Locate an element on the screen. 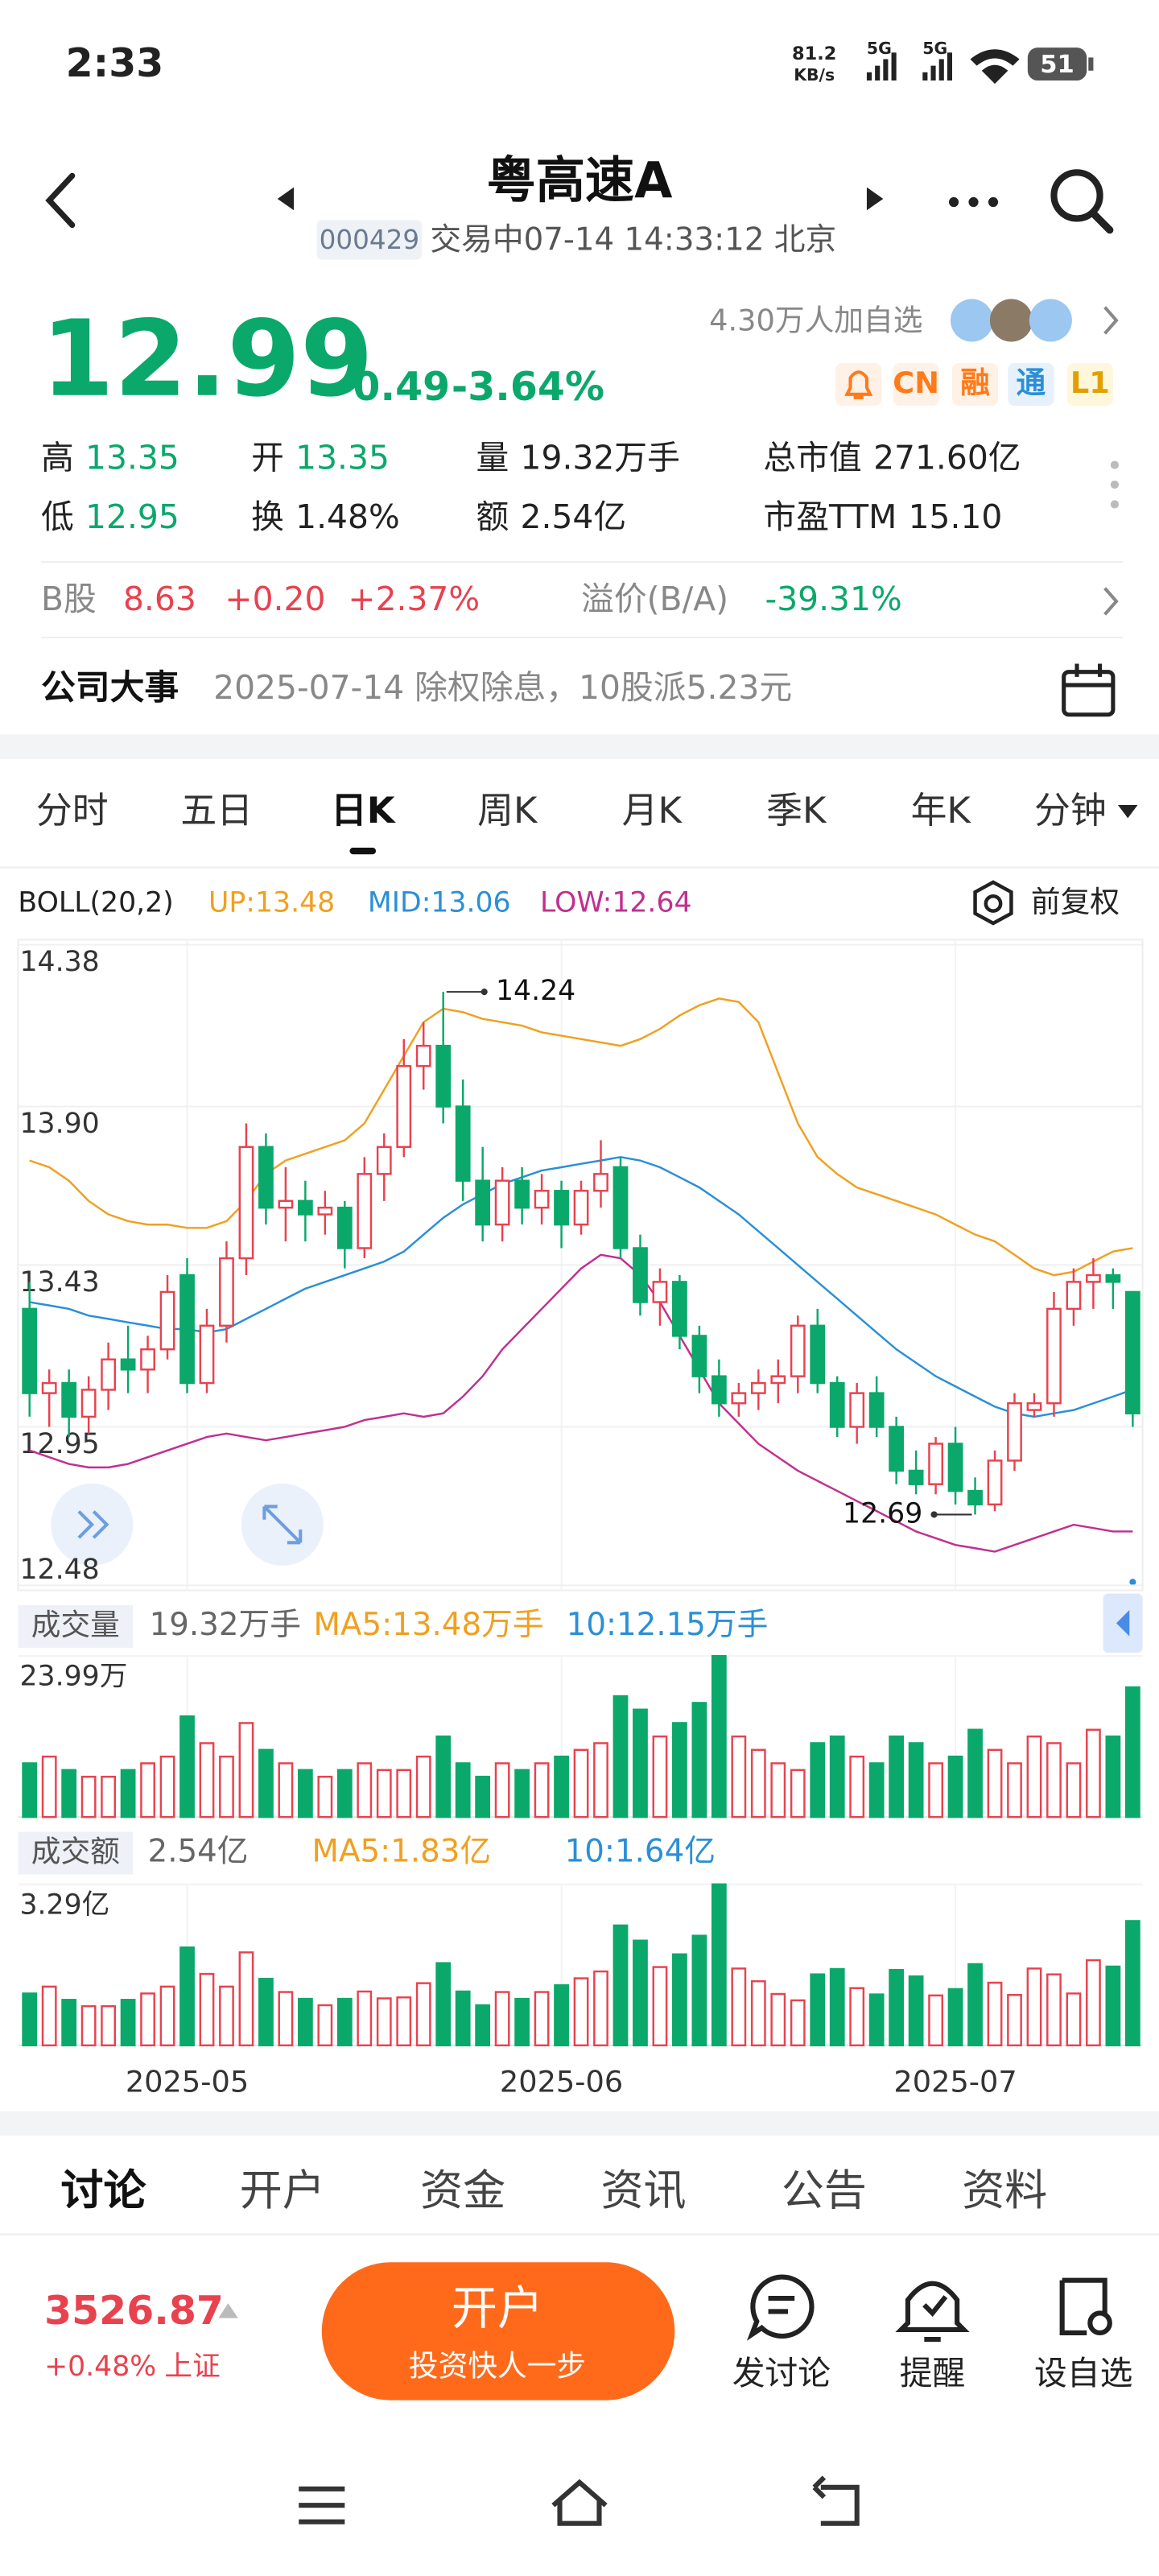 Image resolution: width=1159 pixels, height=2576 pixels. search-button is located at coordinates (1082, 201).